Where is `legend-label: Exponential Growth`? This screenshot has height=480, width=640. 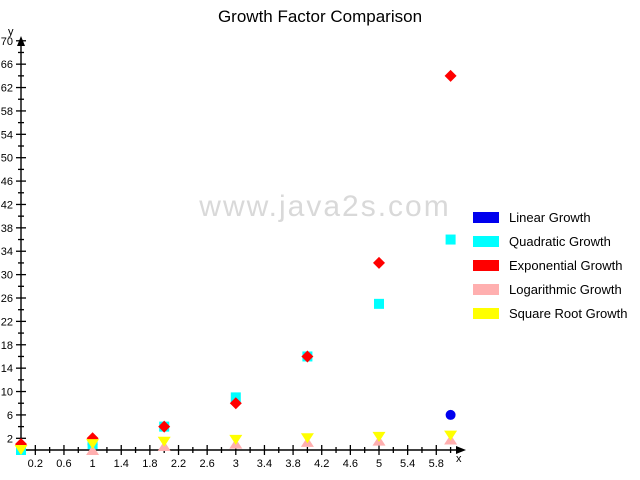 legend-label: Exponential Growth is located at coordinates (566, 265).